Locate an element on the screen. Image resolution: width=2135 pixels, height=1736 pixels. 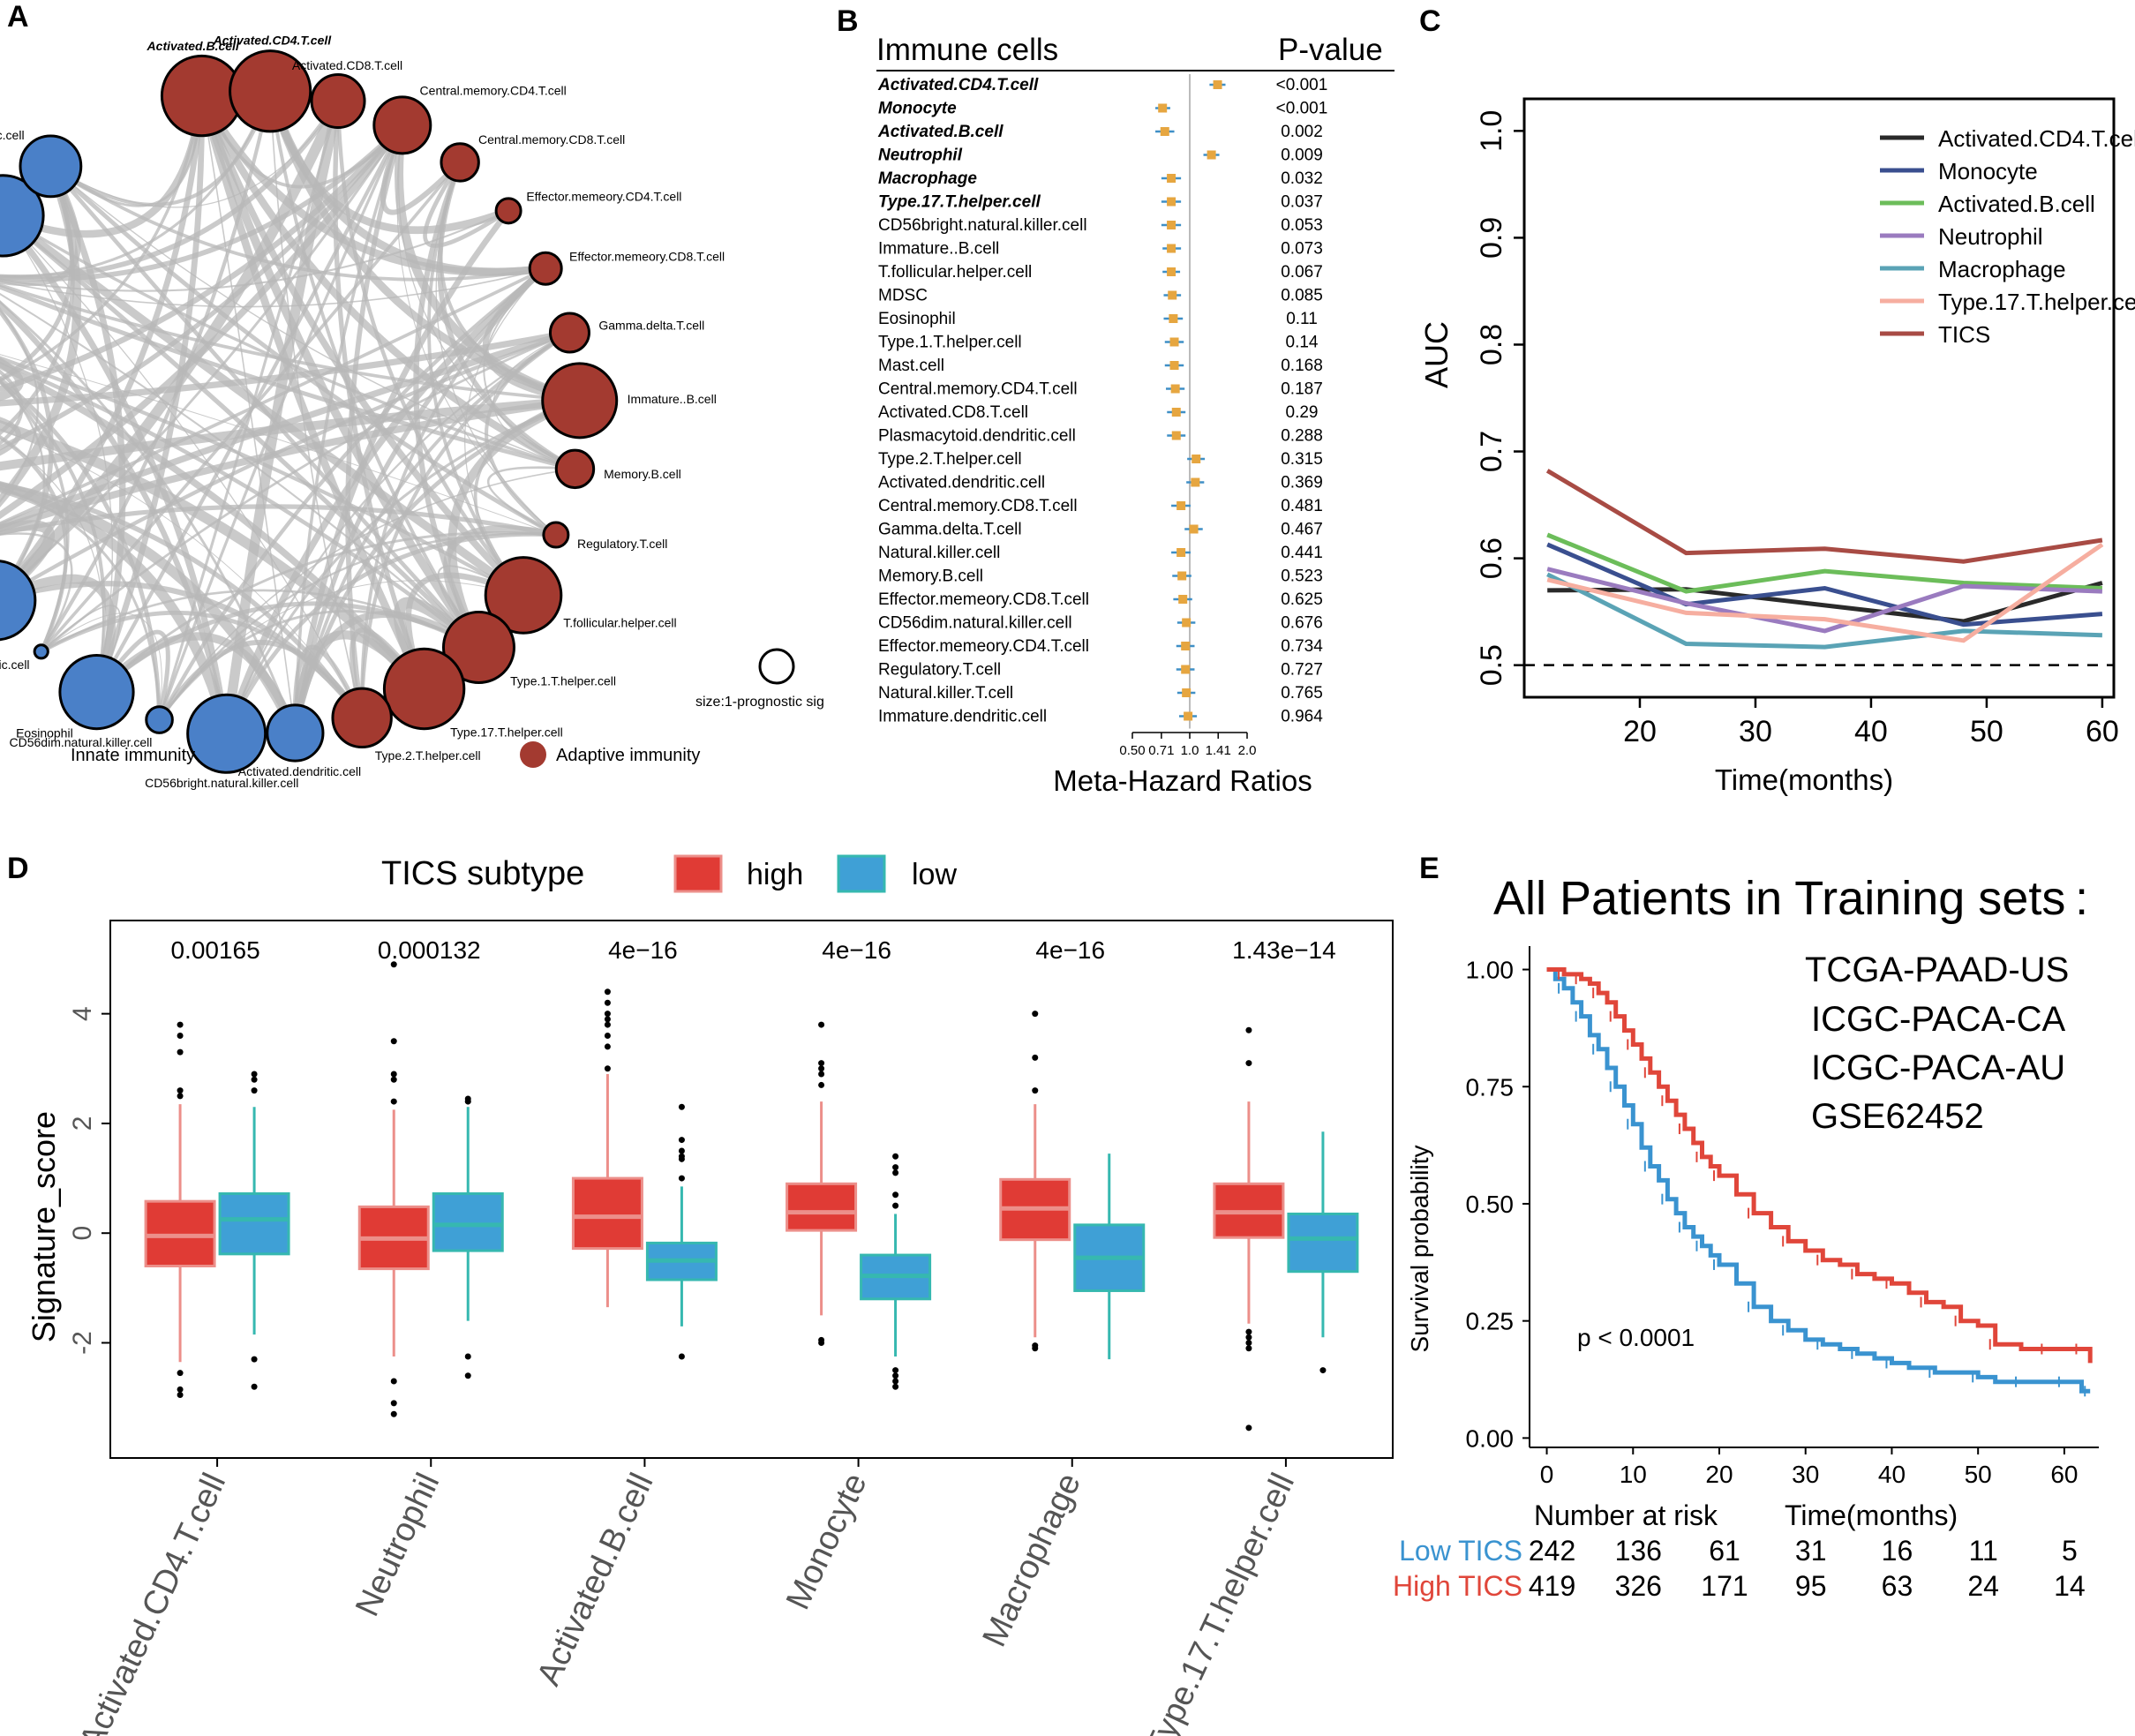
boxplot-ytick-label: 0 is located at coordinates (83, 1233).